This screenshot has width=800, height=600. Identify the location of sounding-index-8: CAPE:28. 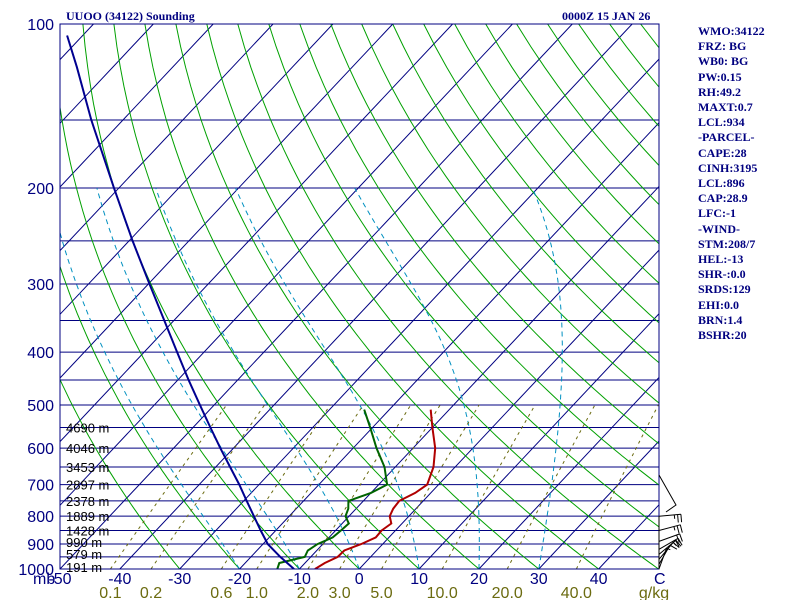
(722, 152).